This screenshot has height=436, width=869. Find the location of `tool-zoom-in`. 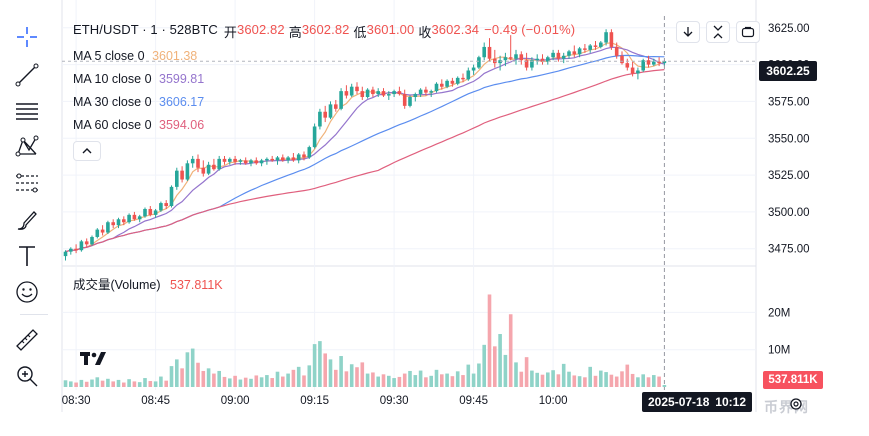

tool-zoom-in is located at coordinates (34, 376).